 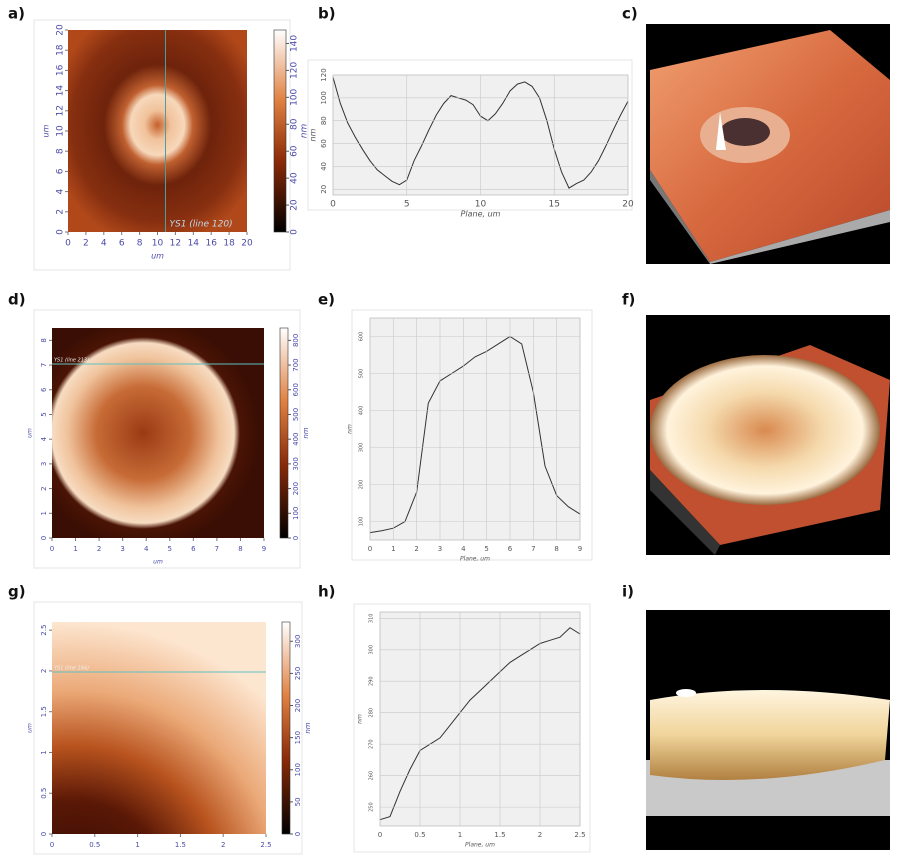 What do you see at coordinates (44, 340) in the screenshot?
I see `y-tick-label: 8` at bounding box center [44, 340].